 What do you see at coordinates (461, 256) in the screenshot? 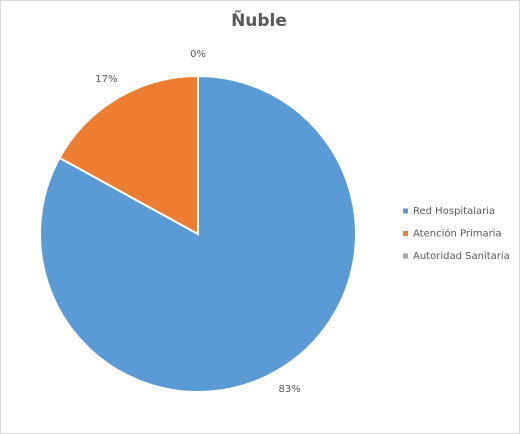
I see `legend-label: Autoridad Sanitaria` at bounding box center [461, 256].